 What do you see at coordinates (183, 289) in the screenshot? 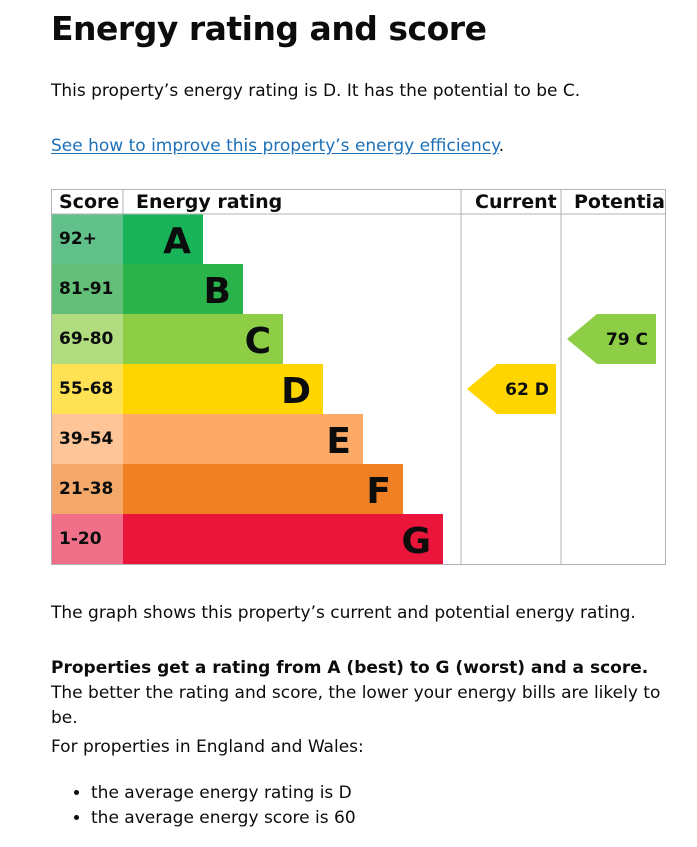
I see `rating-bar-b` at bounding box center [183, 289].